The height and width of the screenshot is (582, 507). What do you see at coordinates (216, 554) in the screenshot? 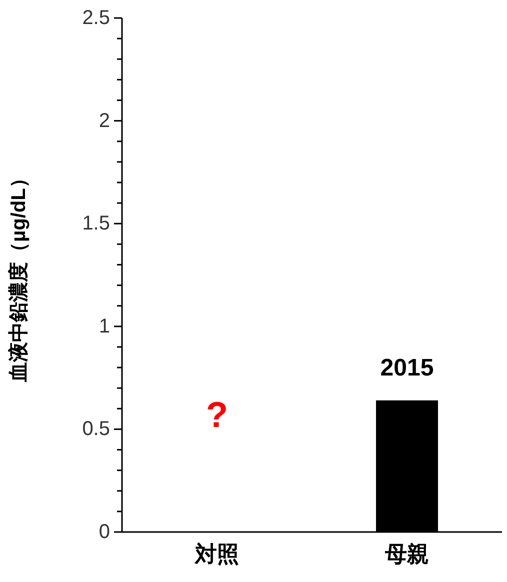
I see `x-tick-label: 対照` at bounding box center [216, 554].